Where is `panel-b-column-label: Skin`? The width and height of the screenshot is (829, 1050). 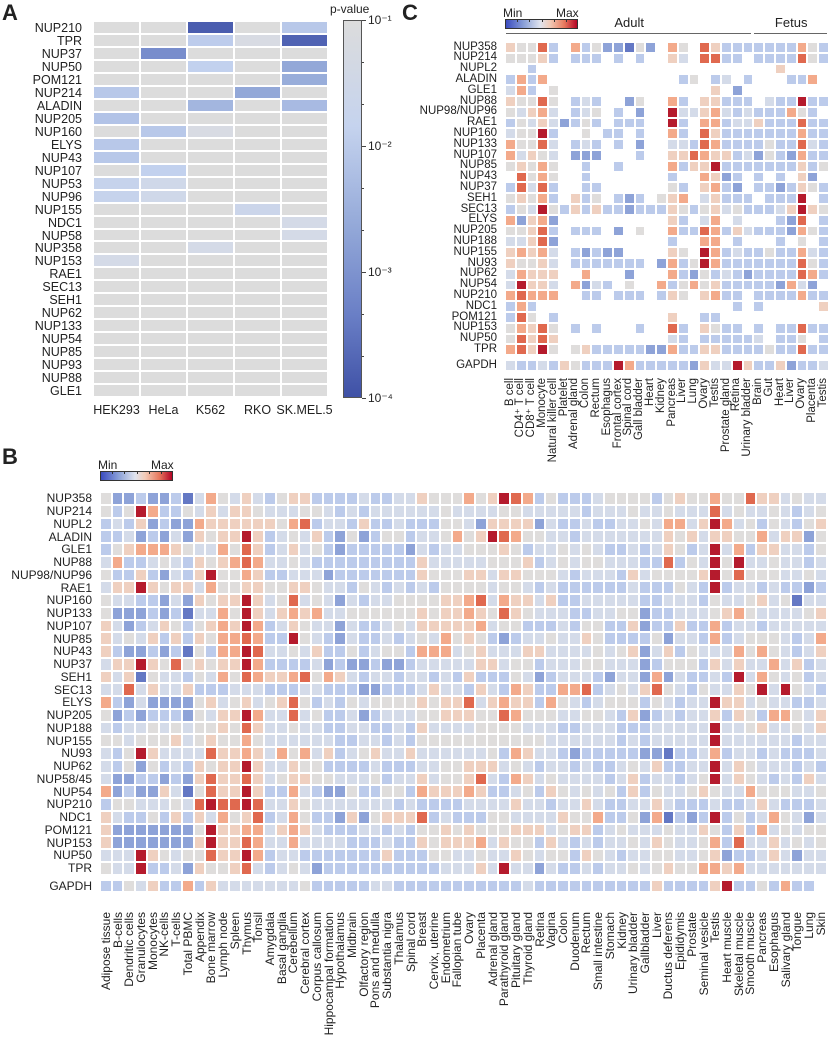 panel-b-column-label: Skin is located at coordinates (820, 924).